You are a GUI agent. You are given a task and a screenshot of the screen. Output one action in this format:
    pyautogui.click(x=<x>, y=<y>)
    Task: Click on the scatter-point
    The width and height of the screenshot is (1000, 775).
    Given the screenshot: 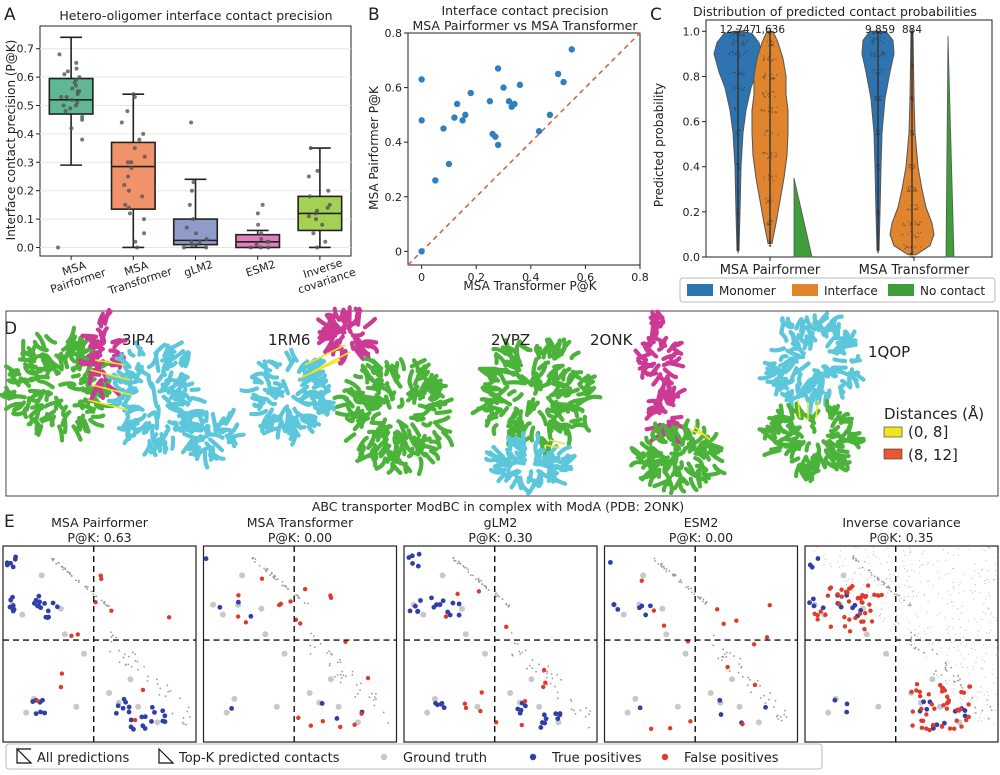 What is the action you would take?
    pyautogui.click(x=550, y=115)
    